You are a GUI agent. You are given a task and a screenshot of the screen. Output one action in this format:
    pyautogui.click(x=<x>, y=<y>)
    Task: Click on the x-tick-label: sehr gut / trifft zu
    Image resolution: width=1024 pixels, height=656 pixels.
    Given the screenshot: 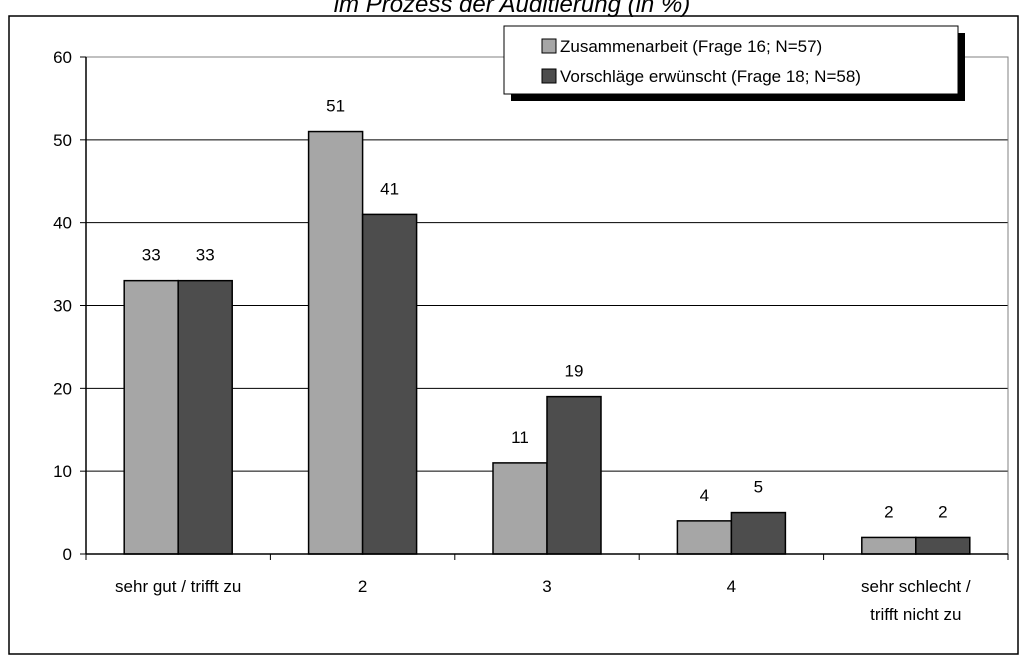 What is the action you would take?
    pyautogui.click(x=178, y=586)
    